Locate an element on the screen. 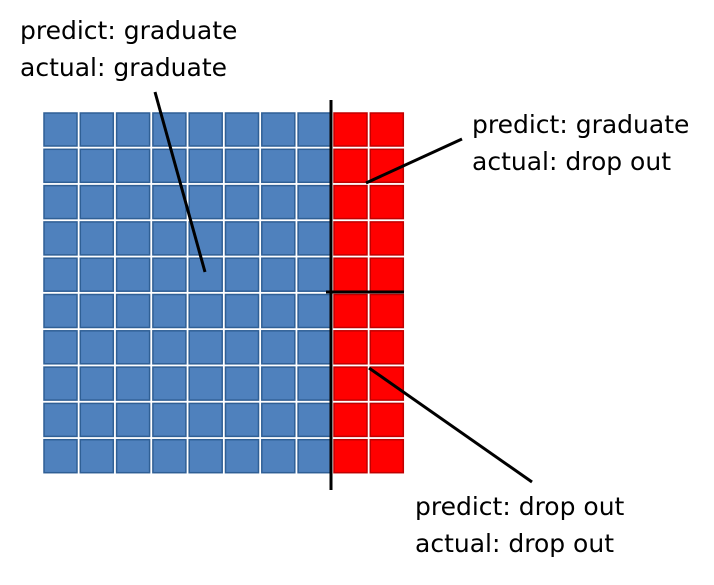 This screenshot has width=714, height=585. annotation-false-graduate: predict: graduate actual: drop out is located at coordinates (580, 143).